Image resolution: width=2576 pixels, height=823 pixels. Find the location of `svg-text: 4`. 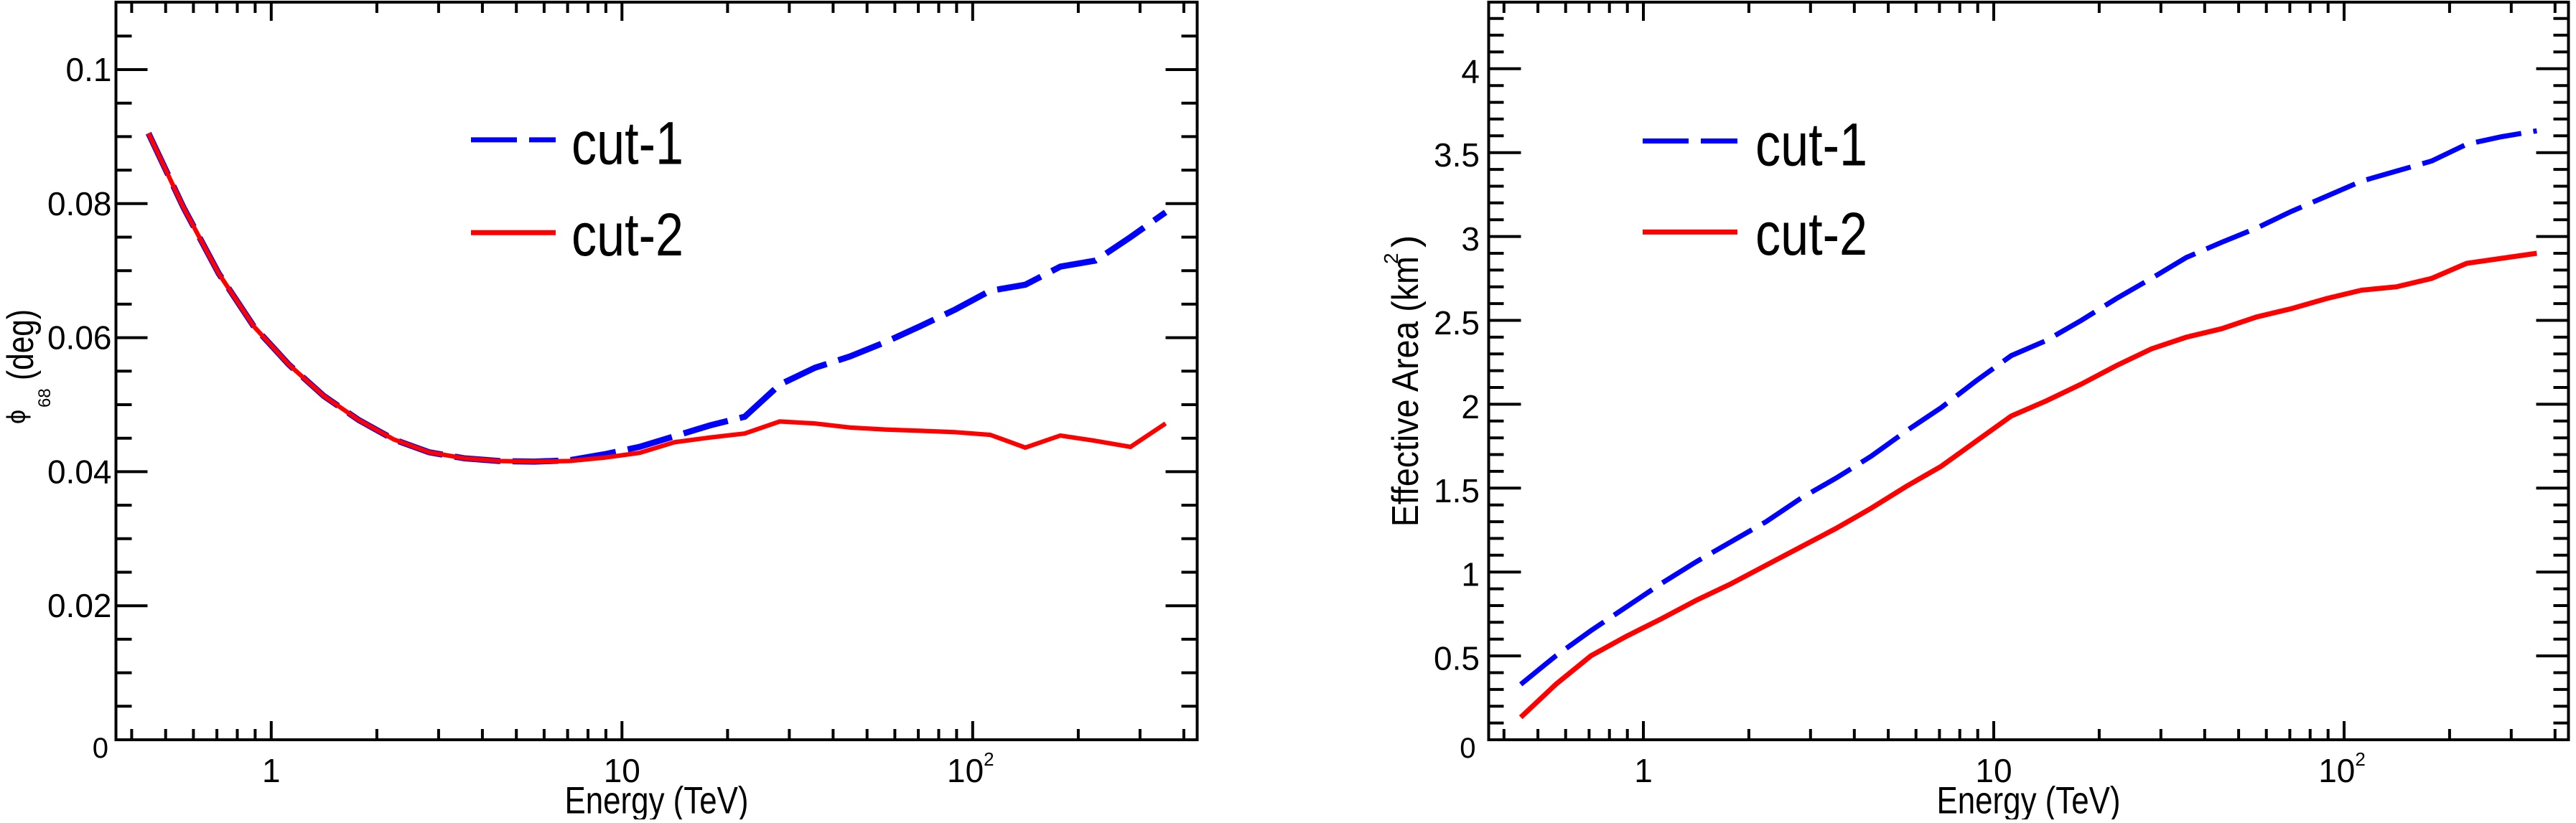

svg-text: 4 is located at coordinates (1470, 71).